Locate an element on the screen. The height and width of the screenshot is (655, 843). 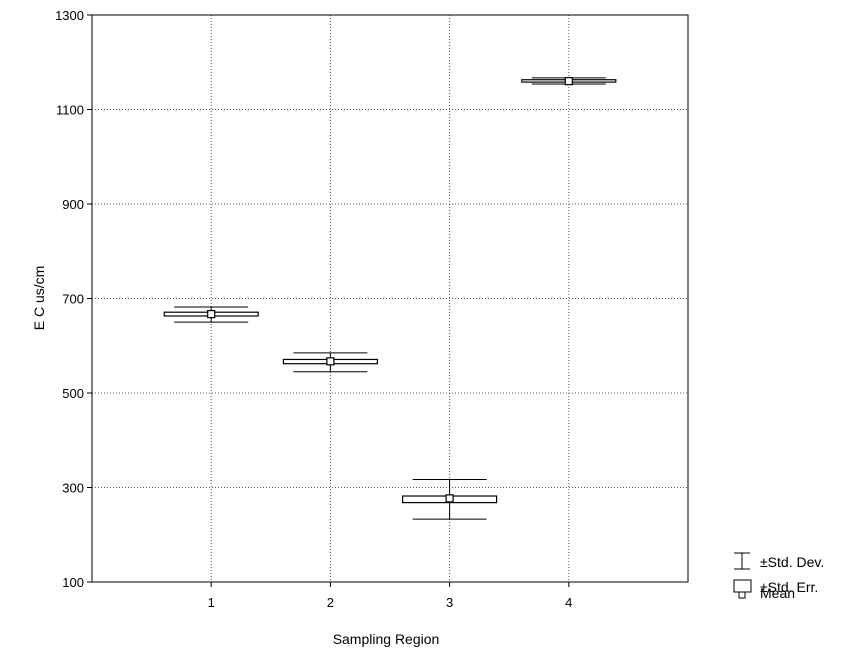
y-axis: 100 300 500 700 900 1100 1300 is located at coordinates (73, 299).